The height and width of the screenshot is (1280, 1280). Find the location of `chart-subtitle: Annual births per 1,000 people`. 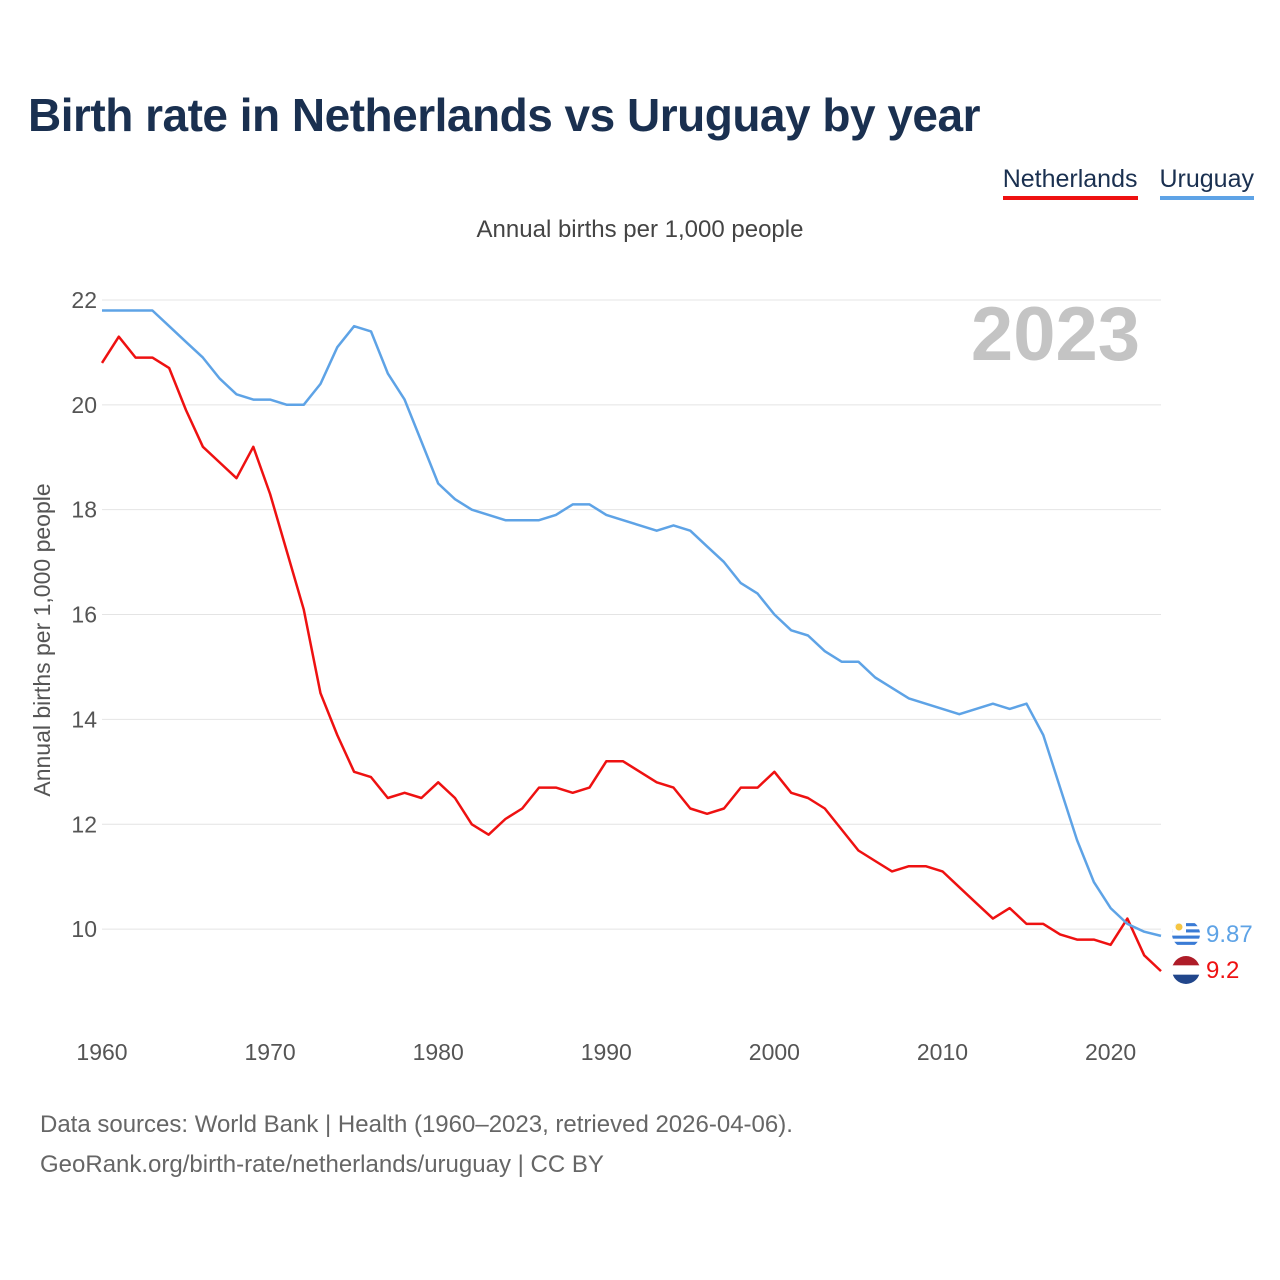

chart-subtitle: Annual births per 1,000 people is located at coordinates (640, 229).